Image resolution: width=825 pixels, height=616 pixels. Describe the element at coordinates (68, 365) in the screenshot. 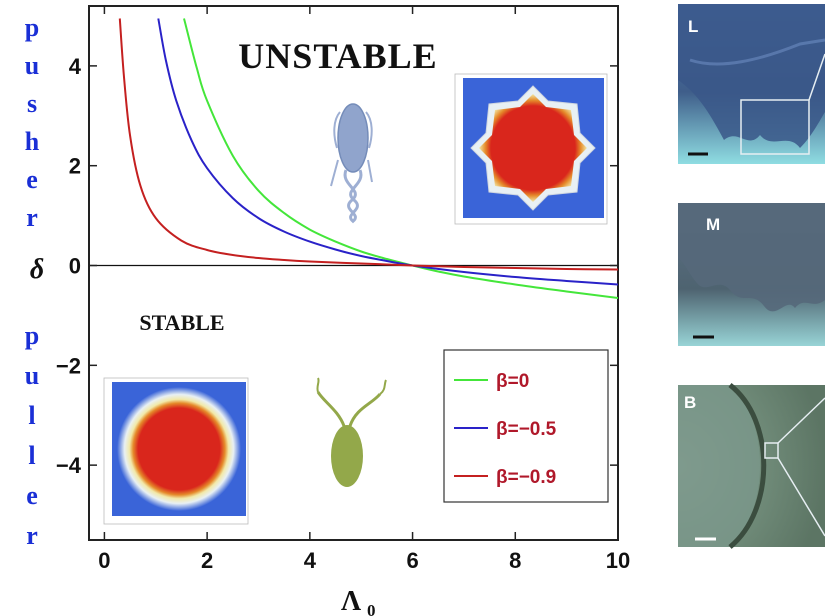

I see `y-tick-label: −2` at that location.